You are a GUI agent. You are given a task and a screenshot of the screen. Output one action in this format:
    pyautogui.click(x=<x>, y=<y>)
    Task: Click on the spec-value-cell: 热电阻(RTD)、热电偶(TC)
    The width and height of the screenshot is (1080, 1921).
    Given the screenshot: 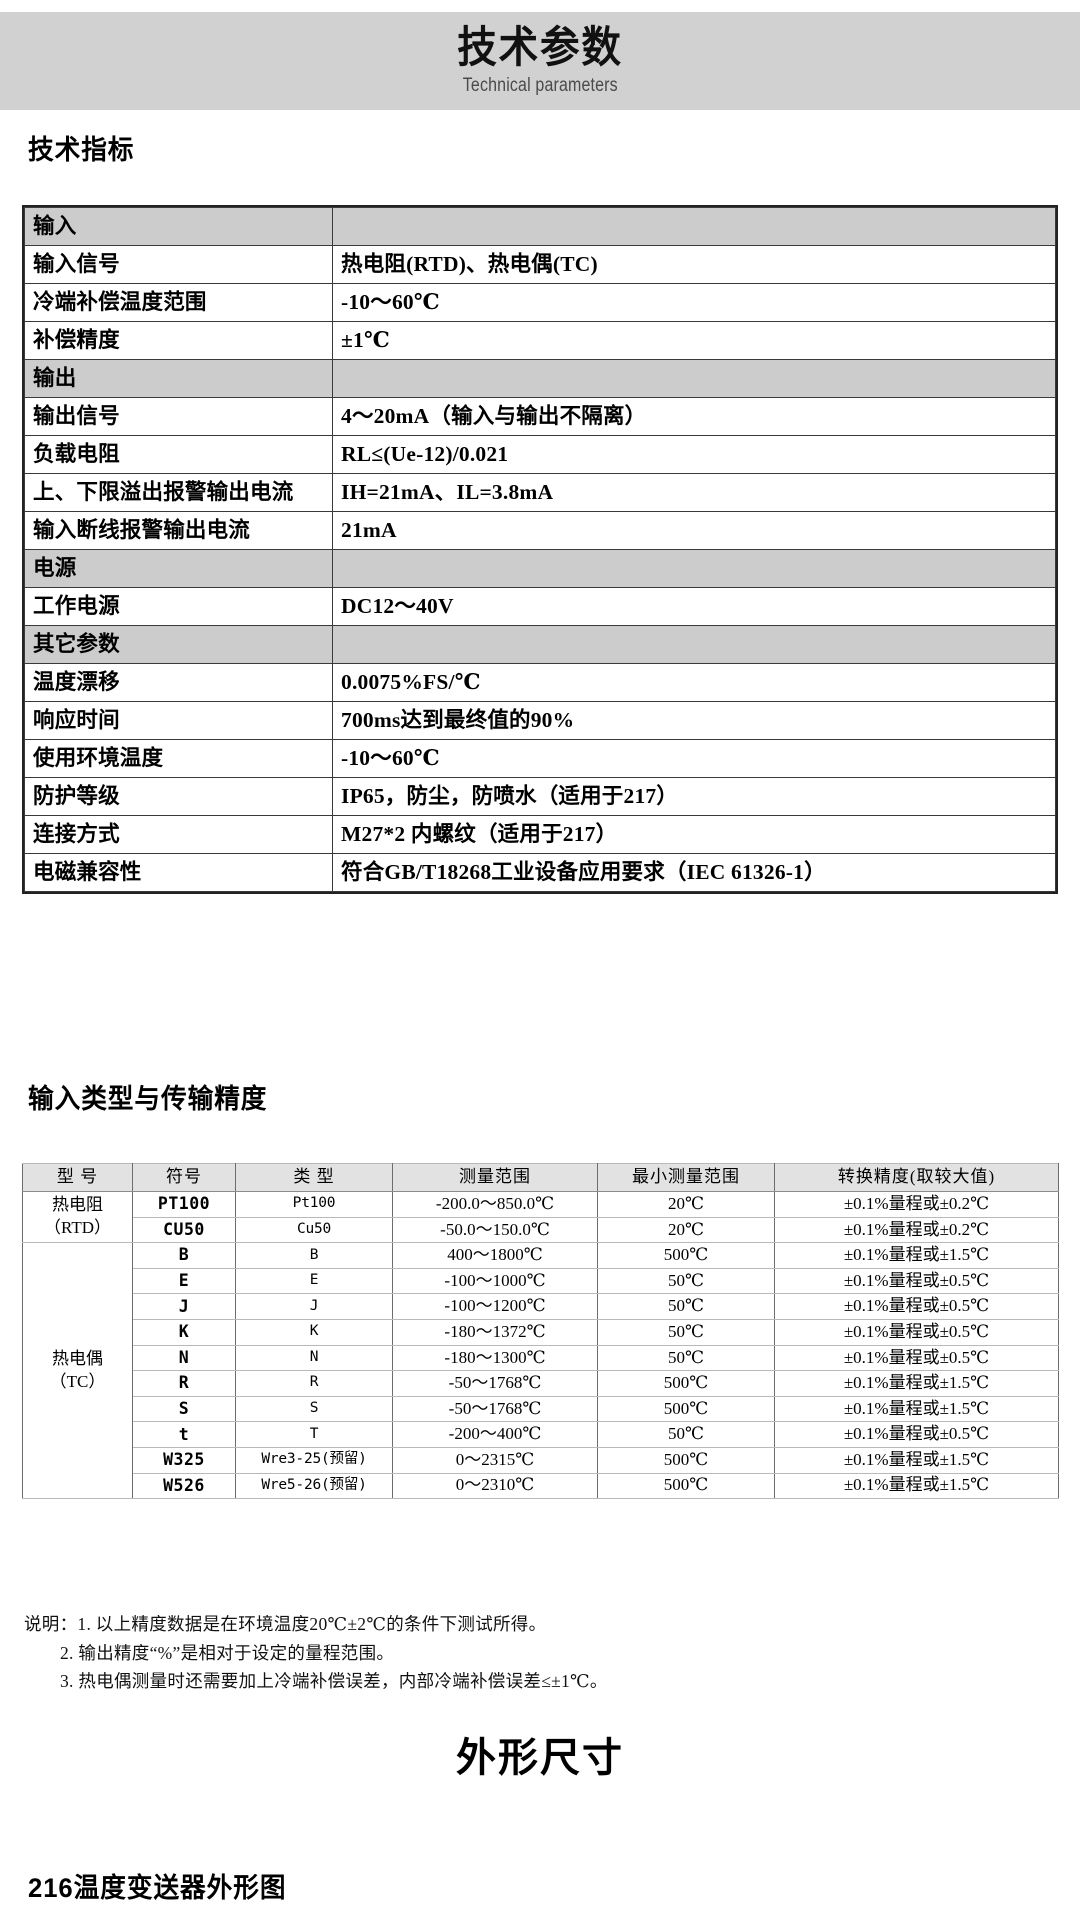 What is the action you would take?
    pyautogui.click(x=694, y=264)
    